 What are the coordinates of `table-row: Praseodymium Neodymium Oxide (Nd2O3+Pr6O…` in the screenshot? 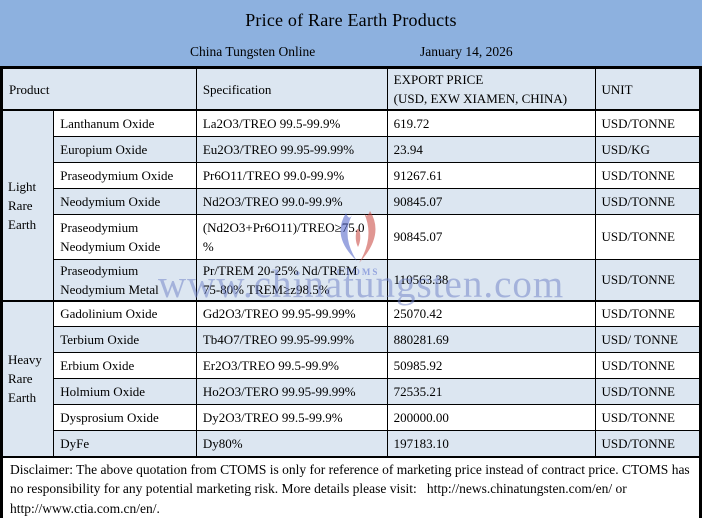 It's located at (352, 236).